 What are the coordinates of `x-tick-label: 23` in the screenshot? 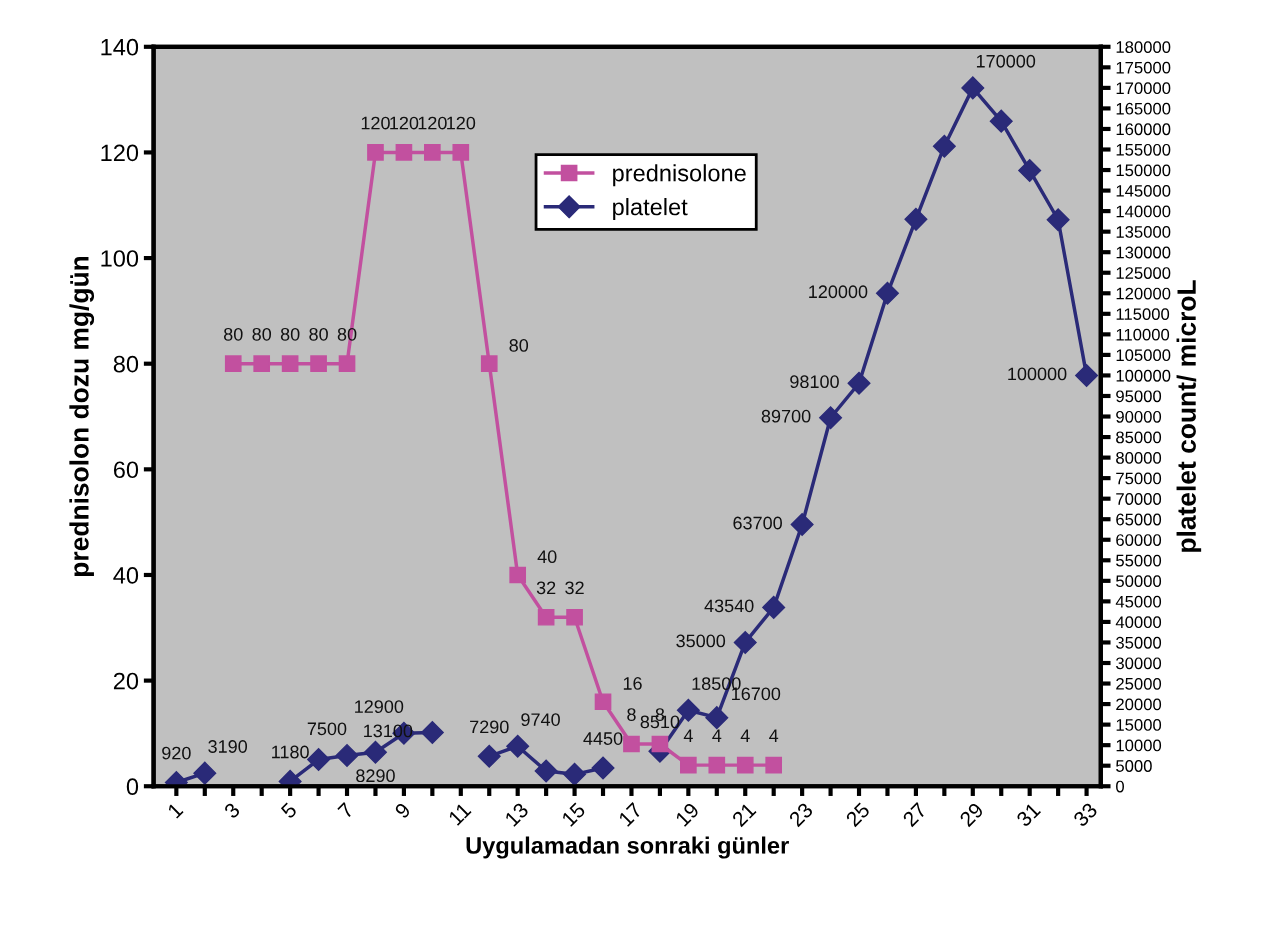 It's located at (801, 814).